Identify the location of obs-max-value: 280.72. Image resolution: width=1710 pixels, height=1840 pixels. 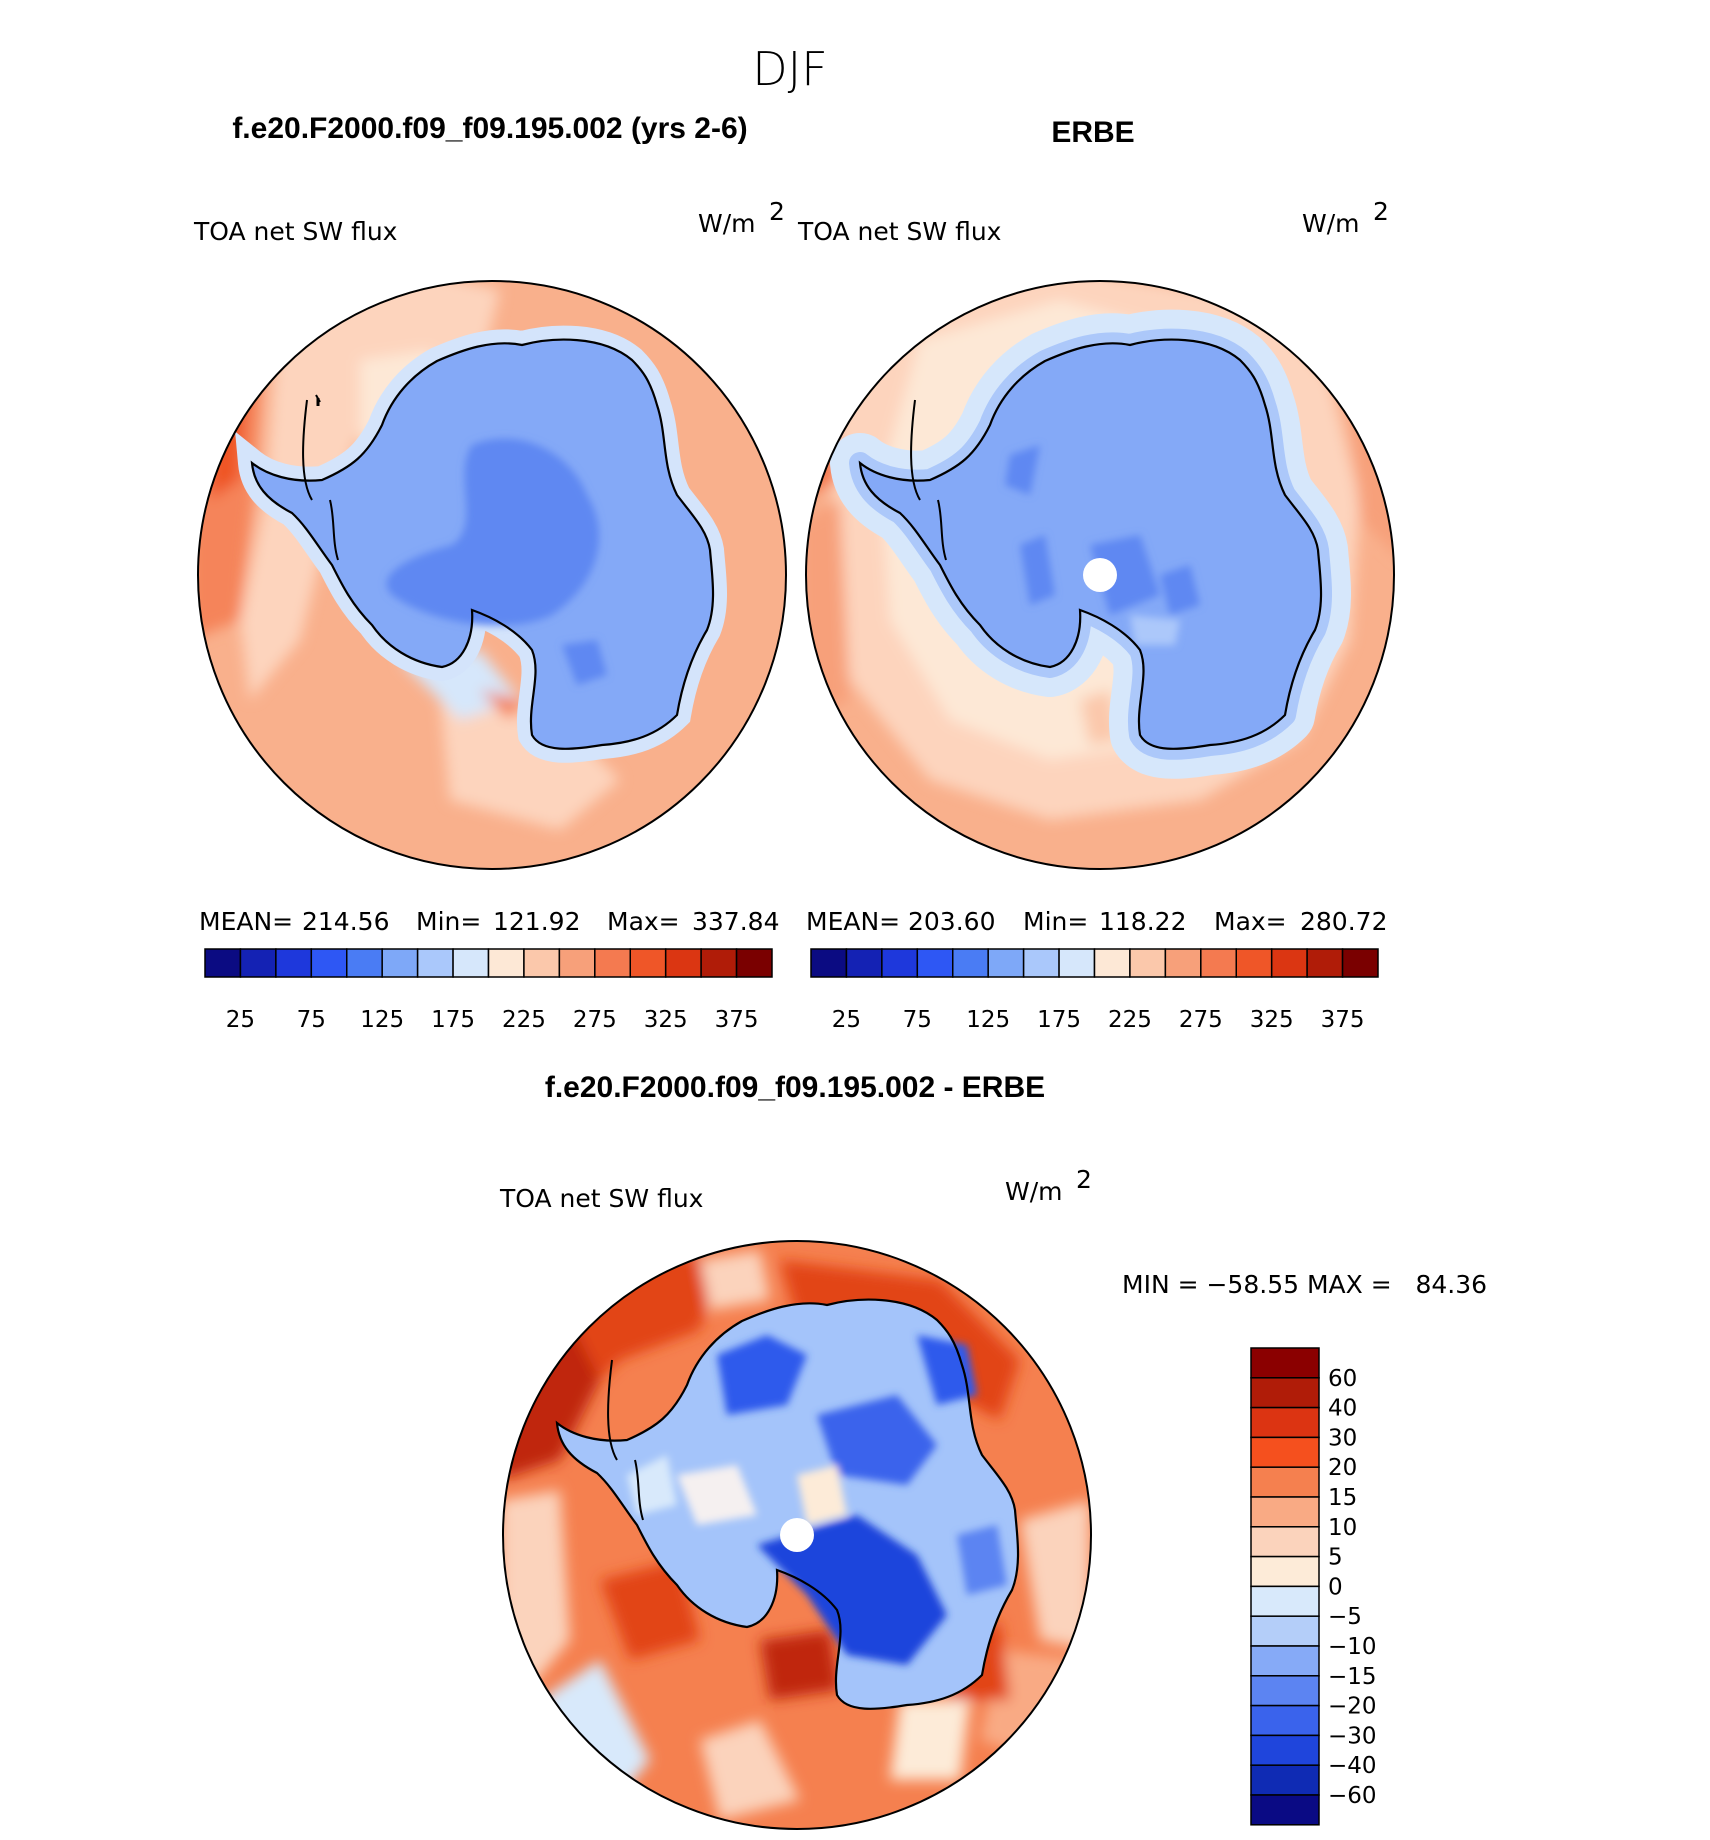
(1343, 921).